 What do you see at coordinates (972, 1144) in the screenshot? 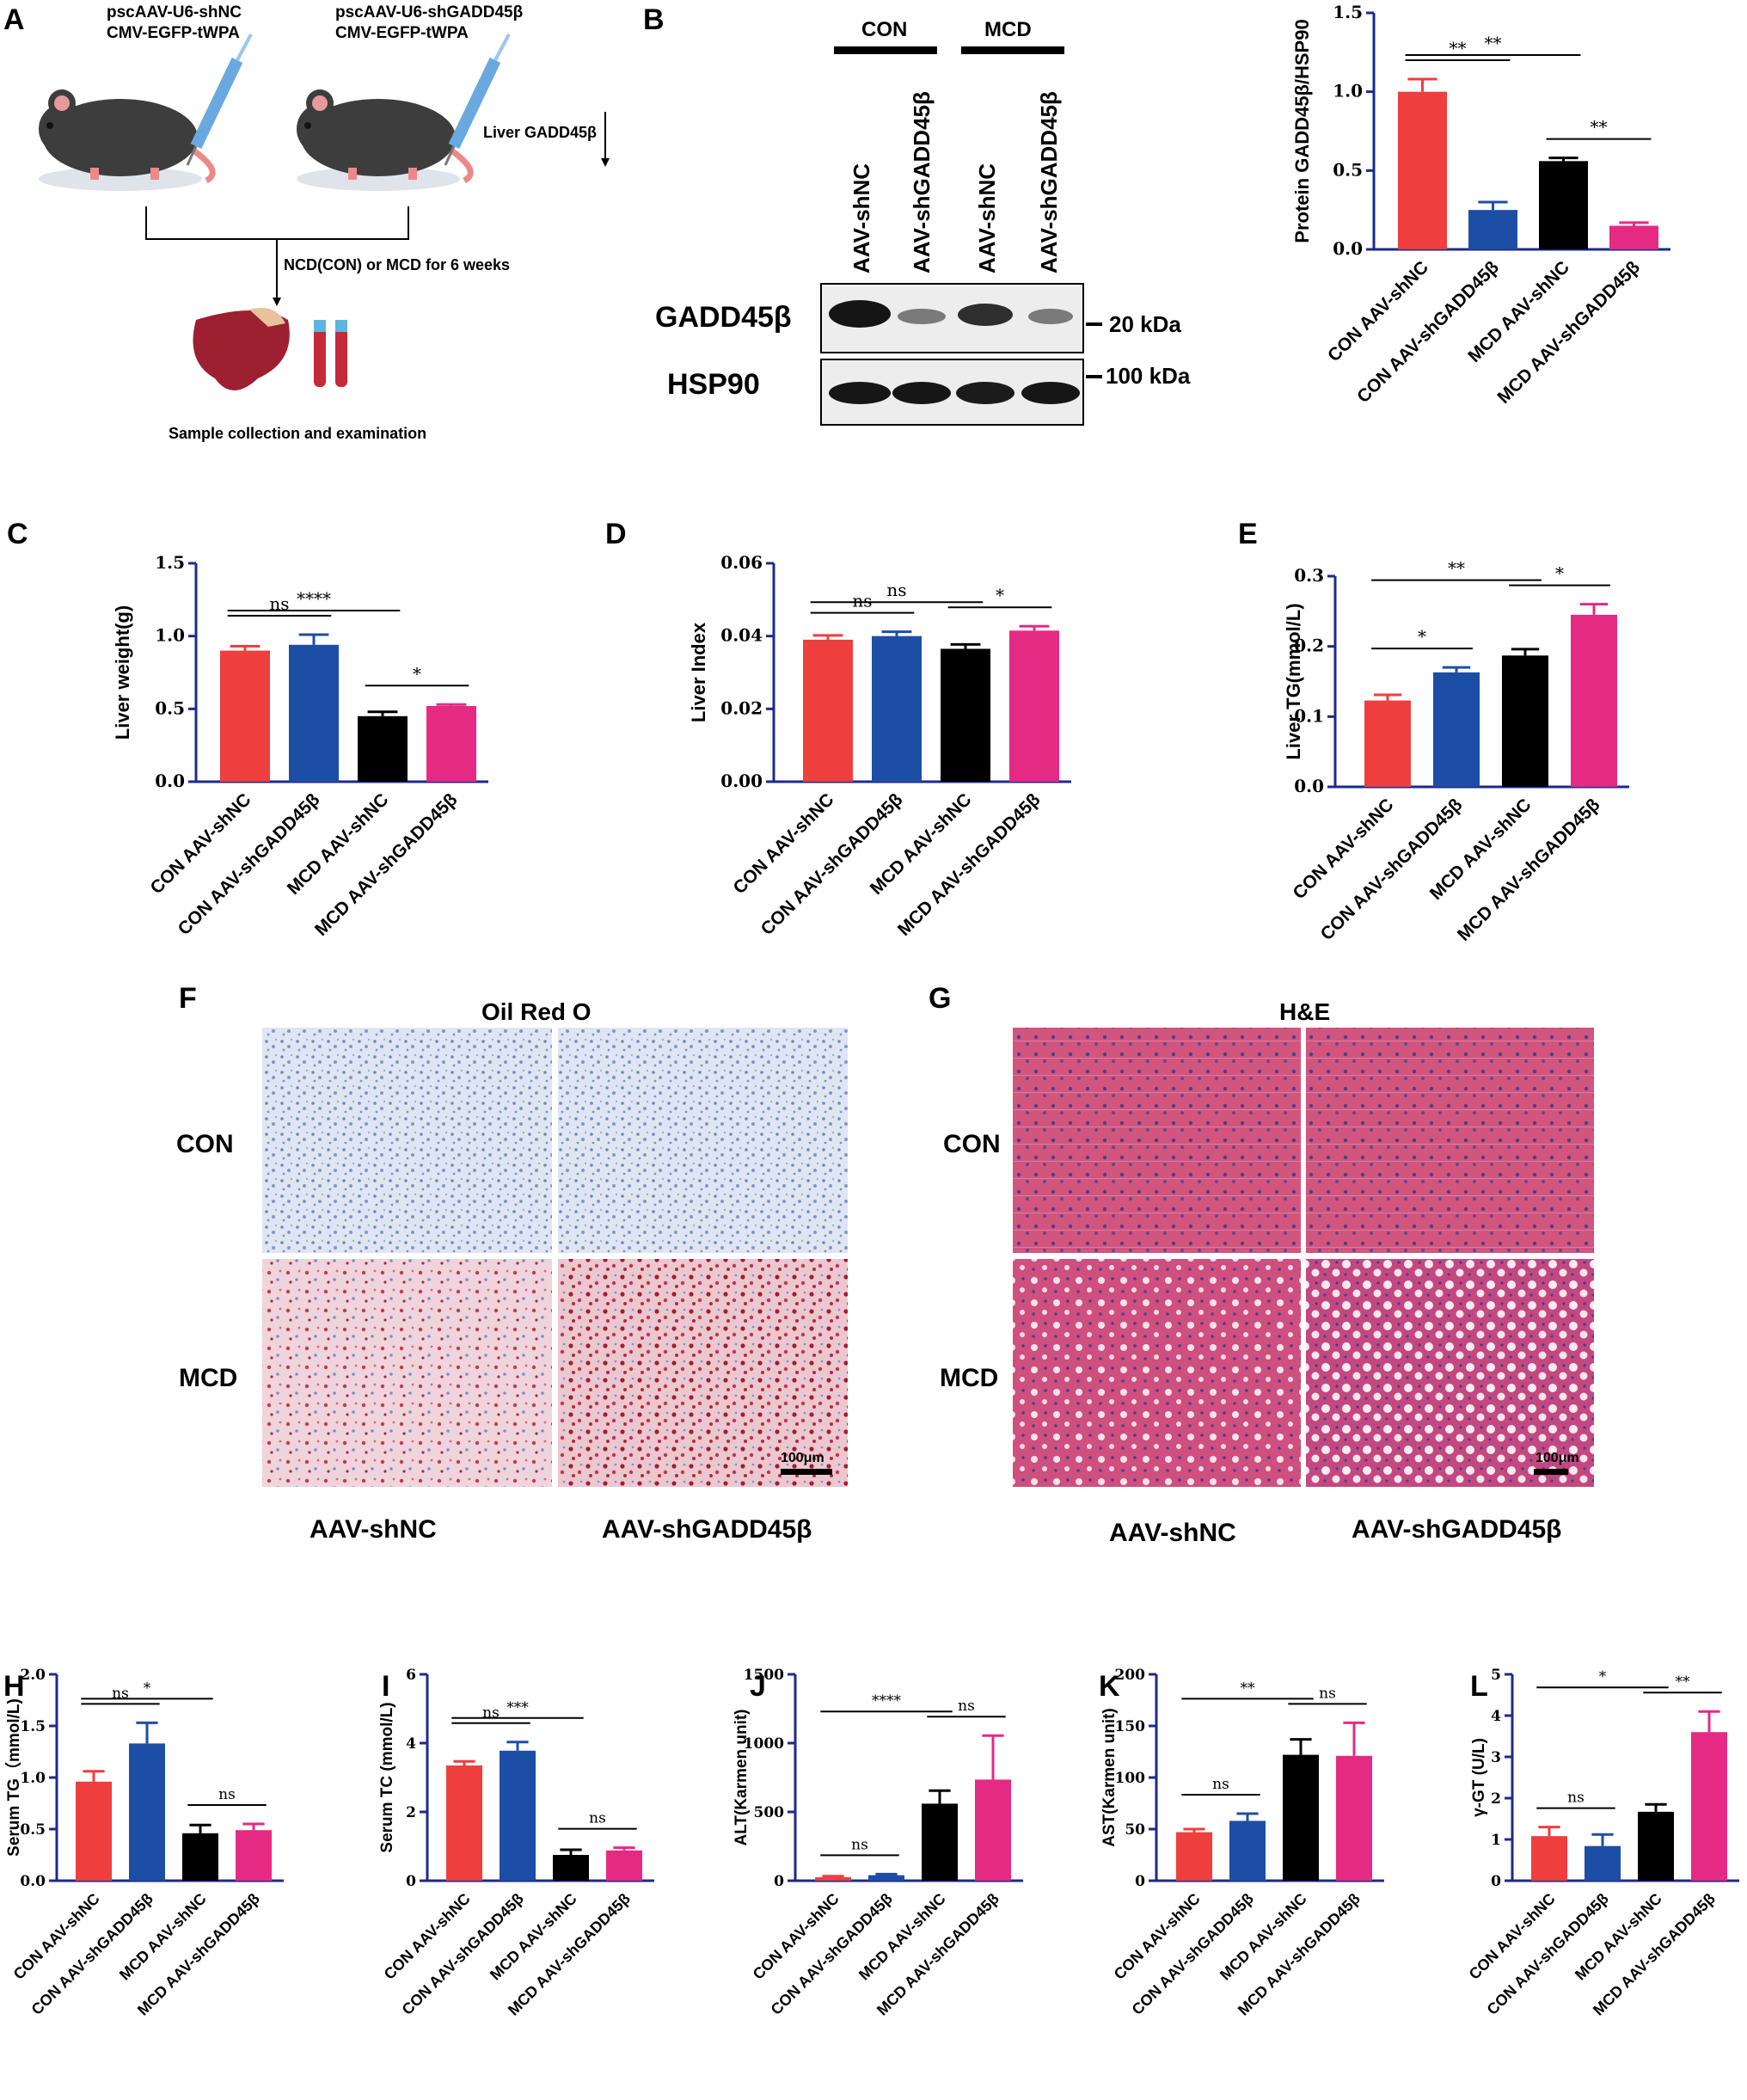
I see `row-label-con-g: CON` at bounding box center [972, 1144].